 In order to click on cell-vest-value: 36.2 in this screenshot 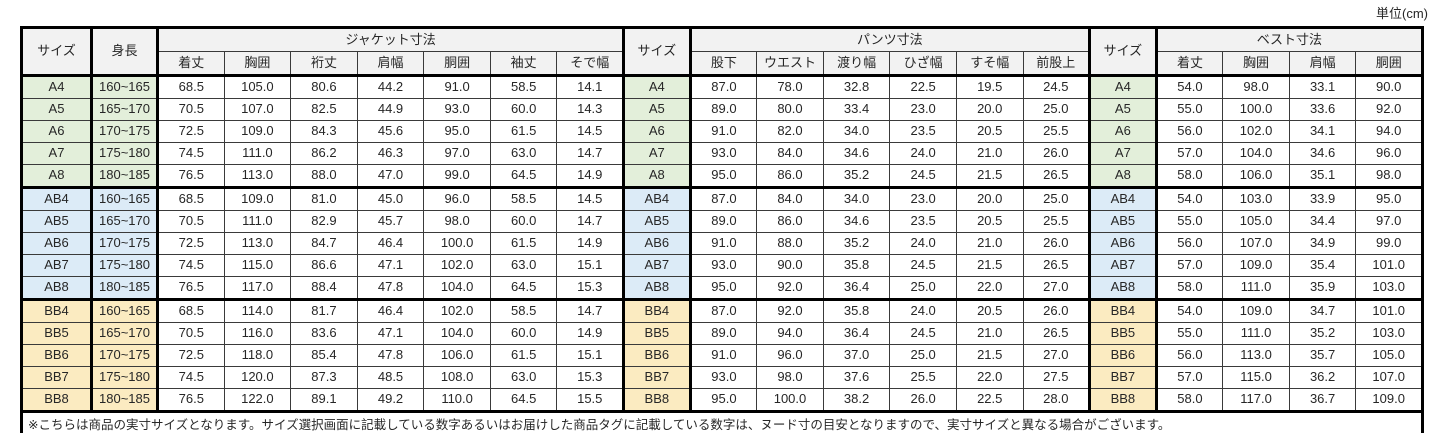, I will do `click(1322, 377)`.